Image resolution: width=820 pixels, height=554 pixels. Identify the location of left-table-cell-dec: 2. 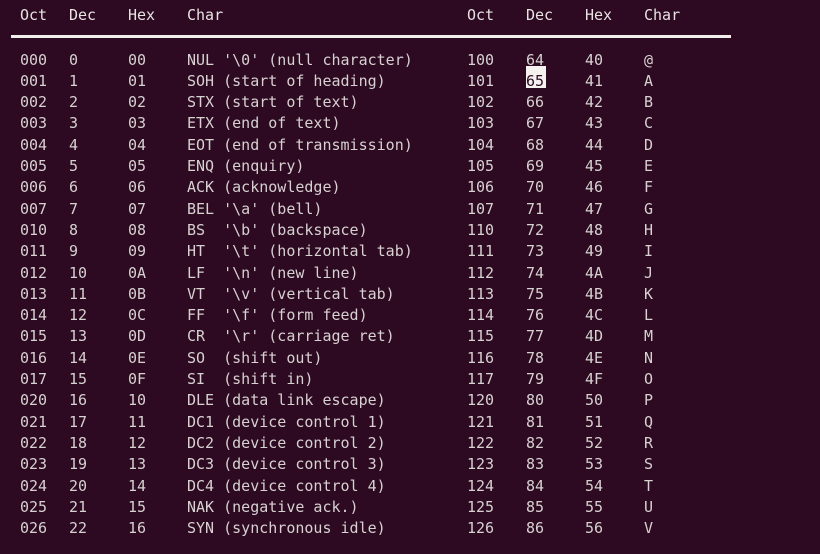
(74, 102).